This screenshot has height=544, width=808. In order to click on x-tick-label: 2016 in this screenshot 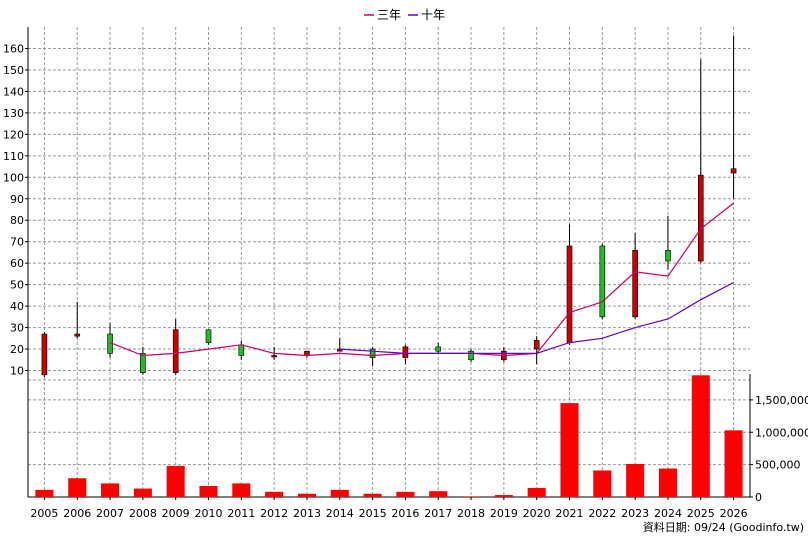, I will do `click(405, 513)`.